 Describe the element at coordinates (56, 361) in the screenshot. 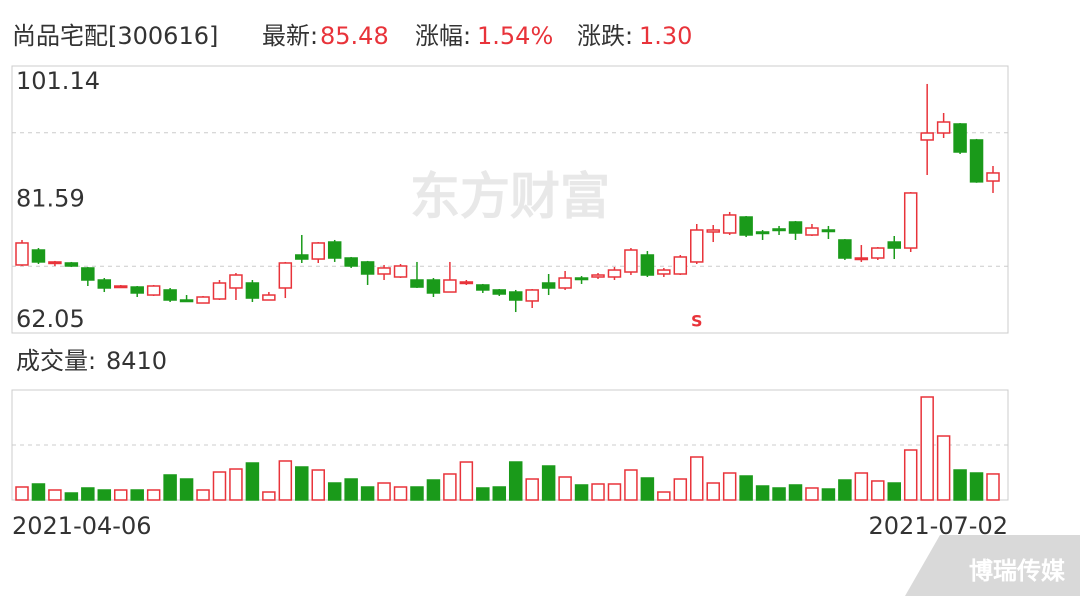

I see `volume-label: 成交量:` at that location.